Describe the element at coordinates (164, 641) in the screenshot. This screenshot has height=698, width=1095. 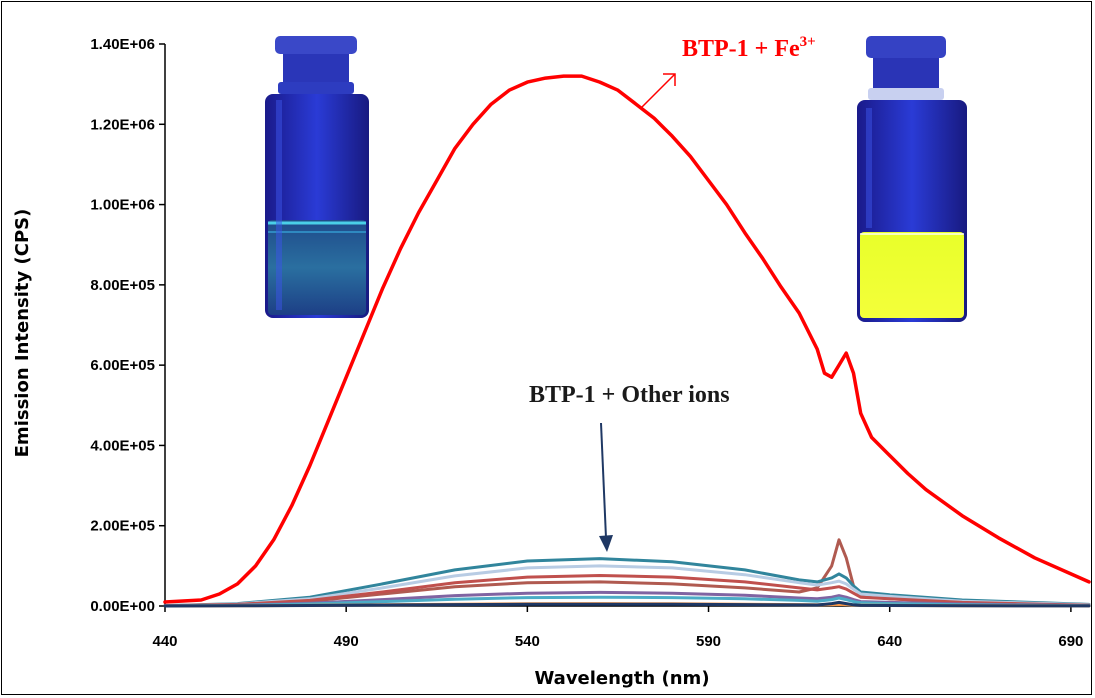
I see `x-tick-label: 440` at that location.